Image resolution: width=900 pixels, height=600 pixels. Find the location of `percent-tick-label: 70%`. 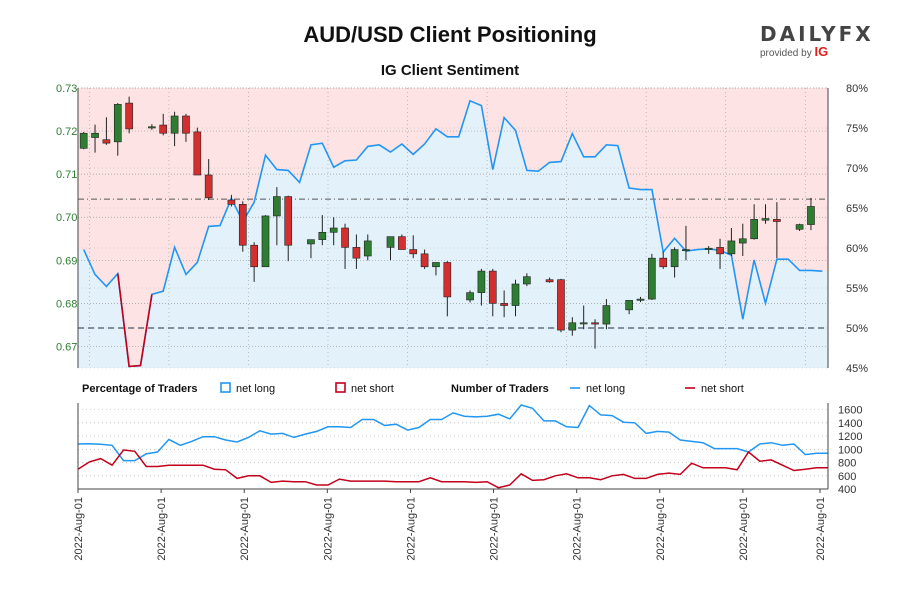

percent-tick-label: 70% is located at coordinates (857, 169).